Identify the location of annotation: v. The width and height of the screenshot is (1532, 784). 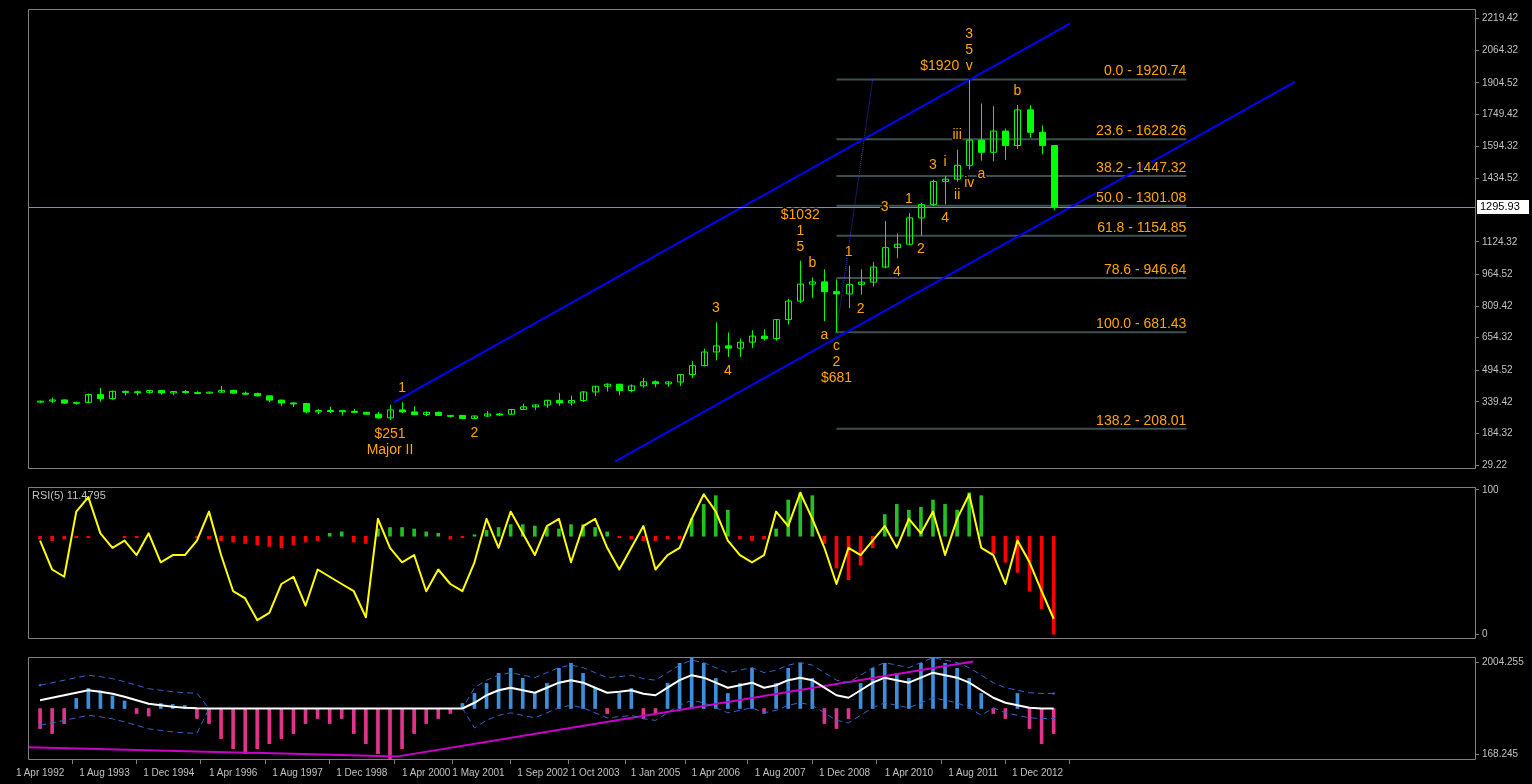
(969, 64).